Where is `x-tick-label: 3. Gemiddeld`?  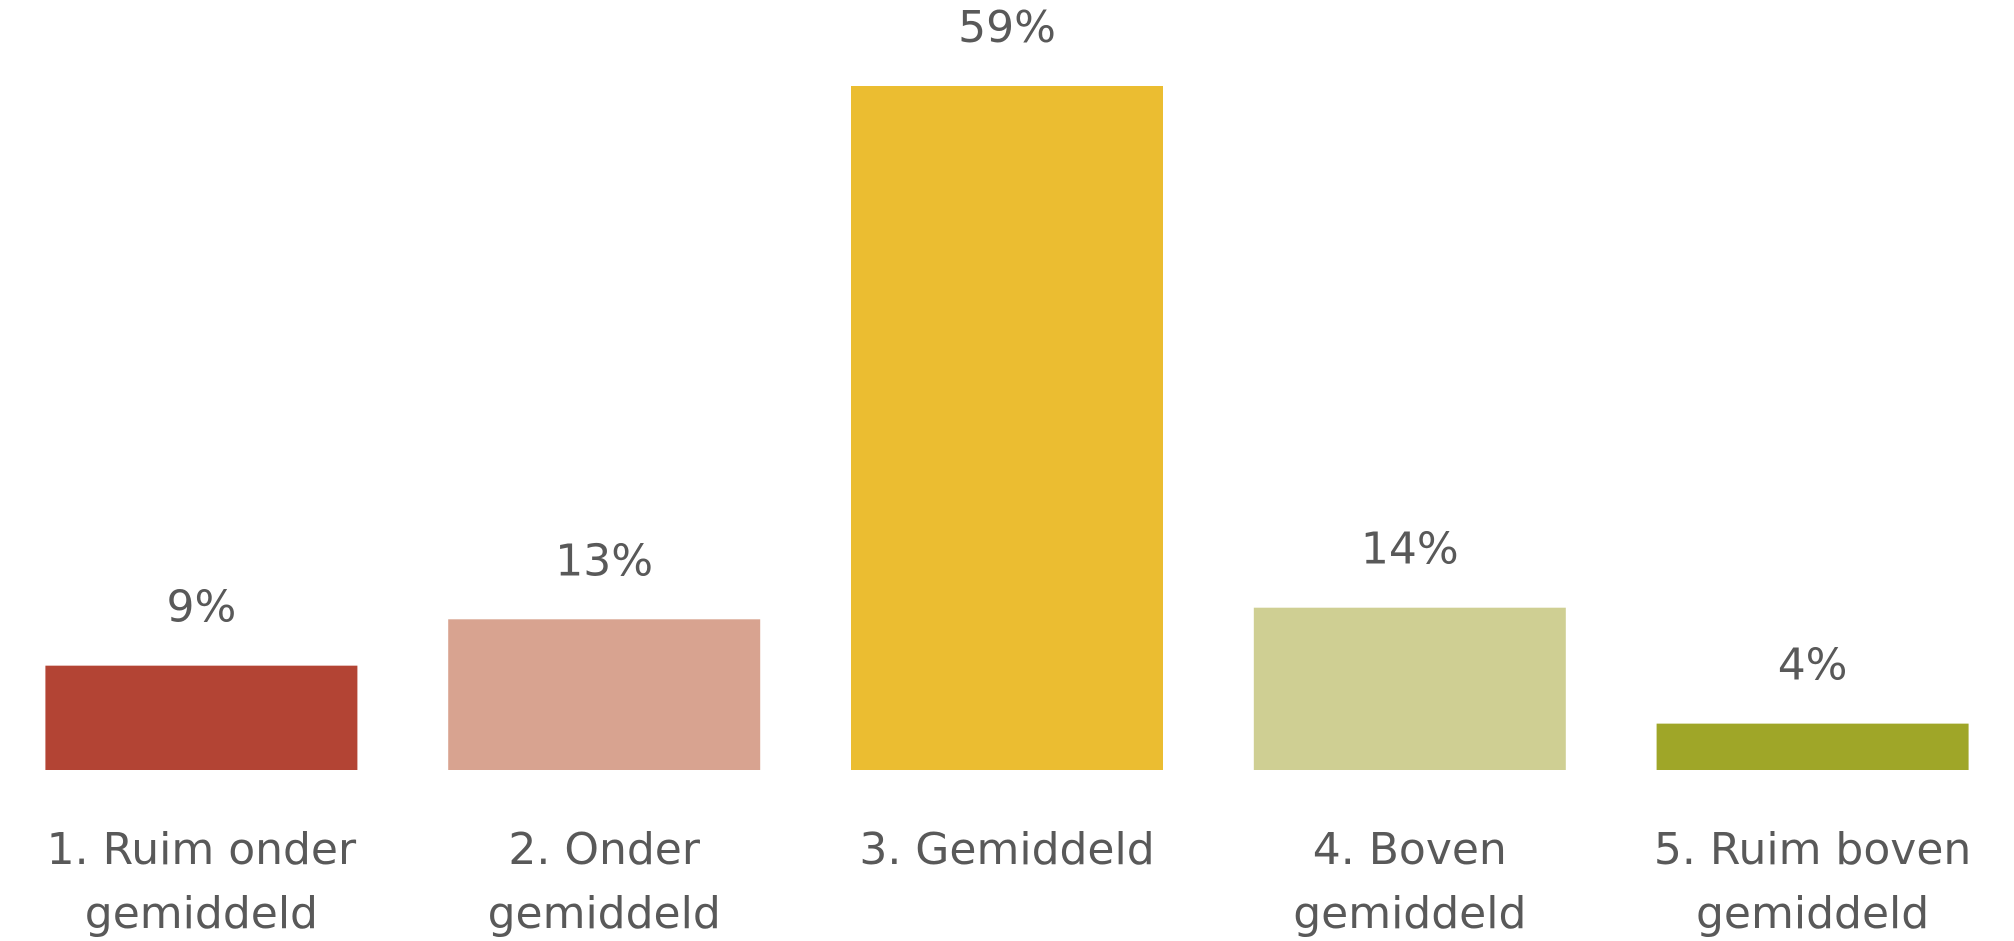 x-tick-label: 3. Gemiddeld is located at coordinates (1007, 849).